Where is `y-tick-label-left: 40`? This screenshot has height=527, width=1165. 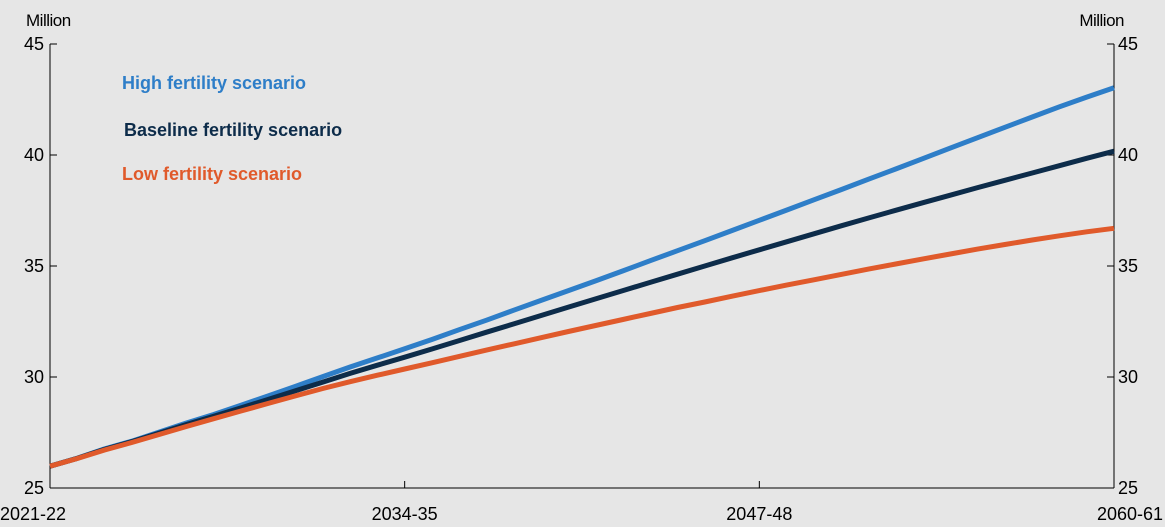
y-tick-label-left: 40 is located at coordinates (34, 155).